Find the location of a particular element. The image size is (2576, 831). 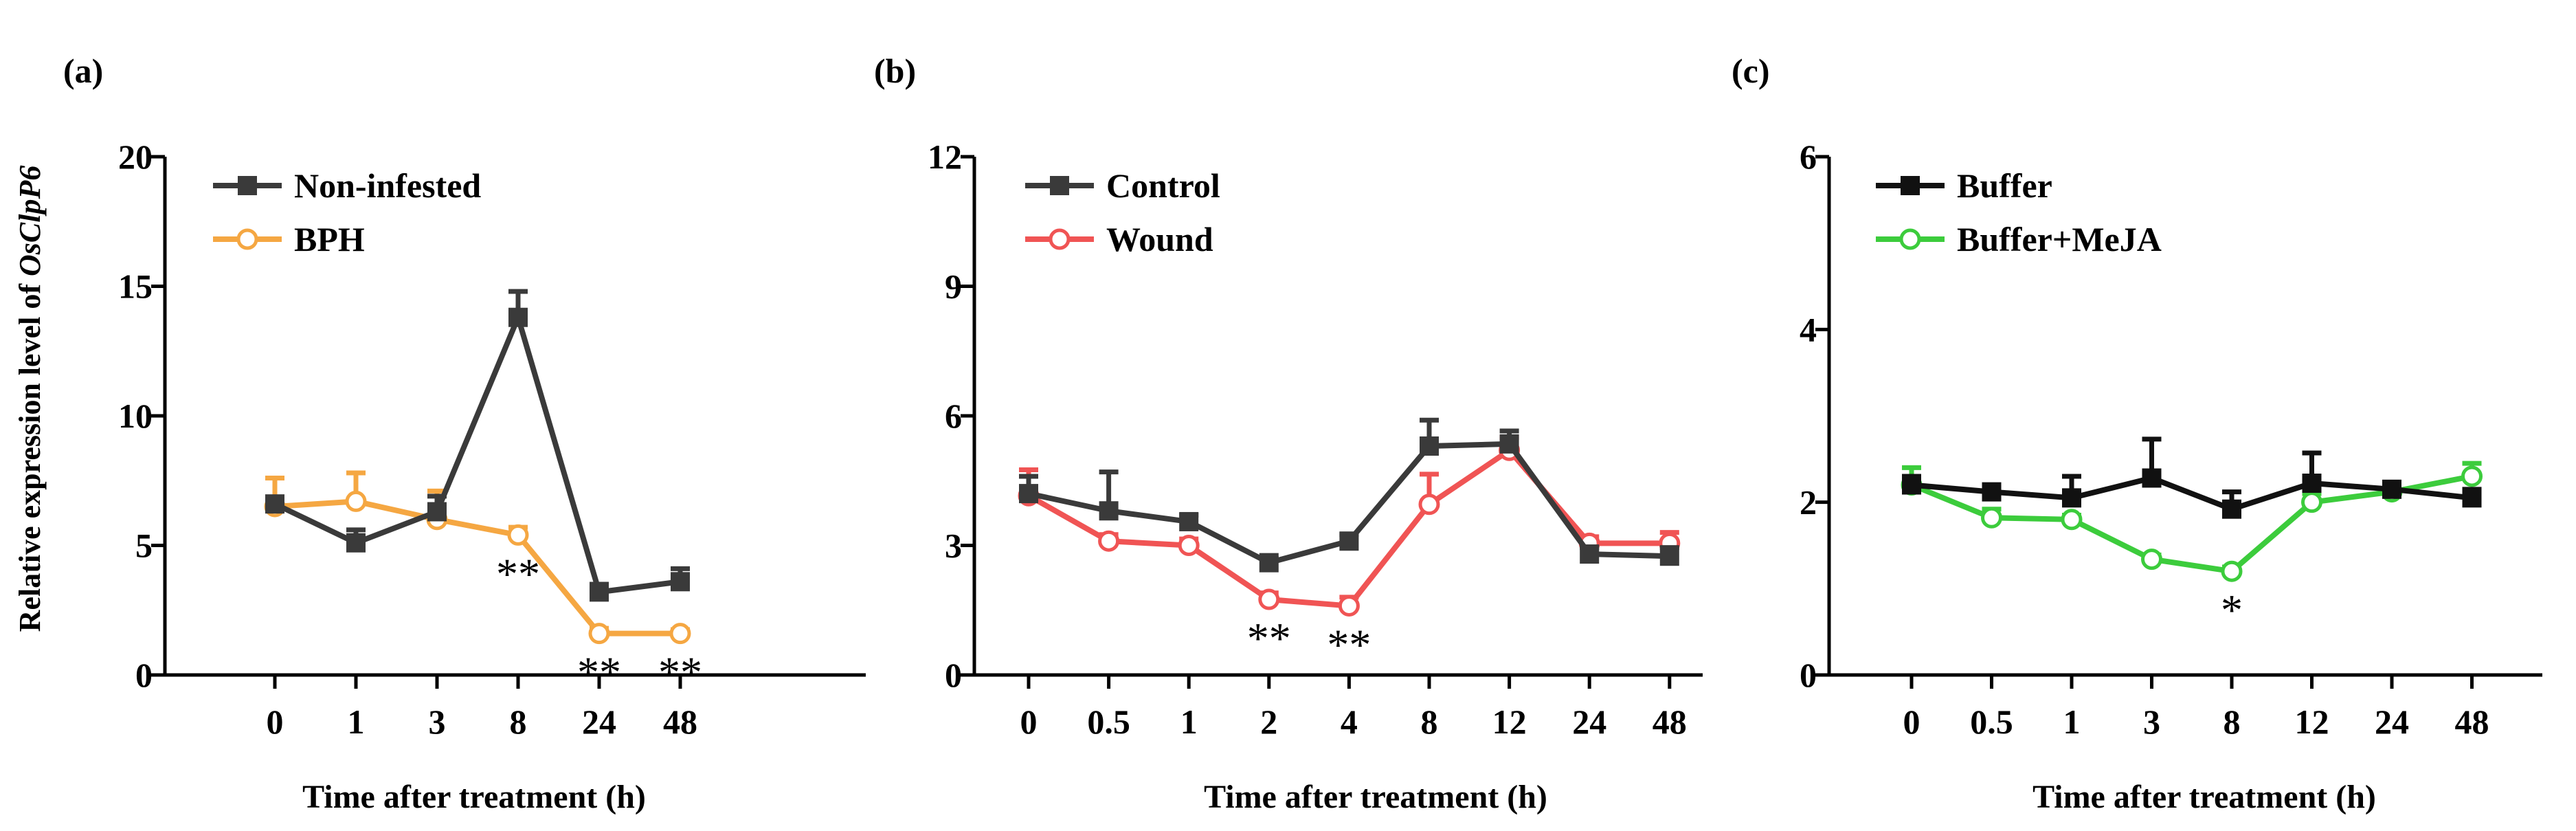

legend-label: Non-infested is located at coordinates (387, 185).